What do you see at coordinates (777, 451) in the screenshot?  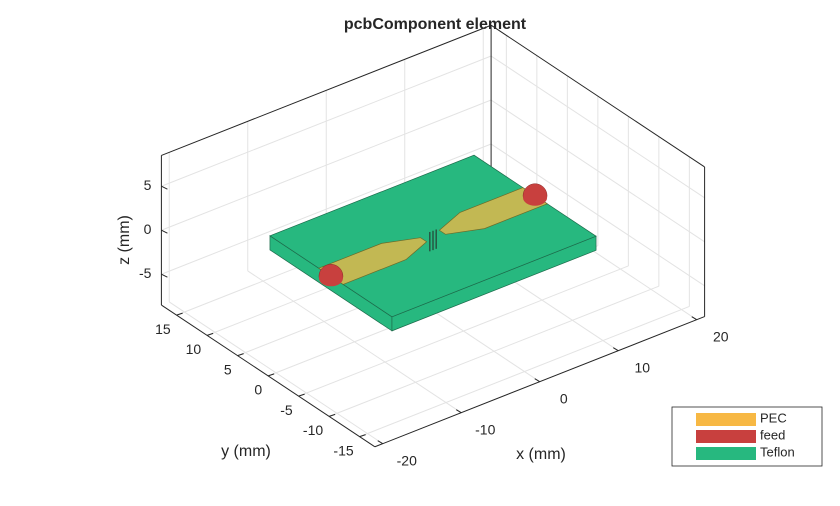 I see `legend-label: Teflon` at bounding box center [777, 451].